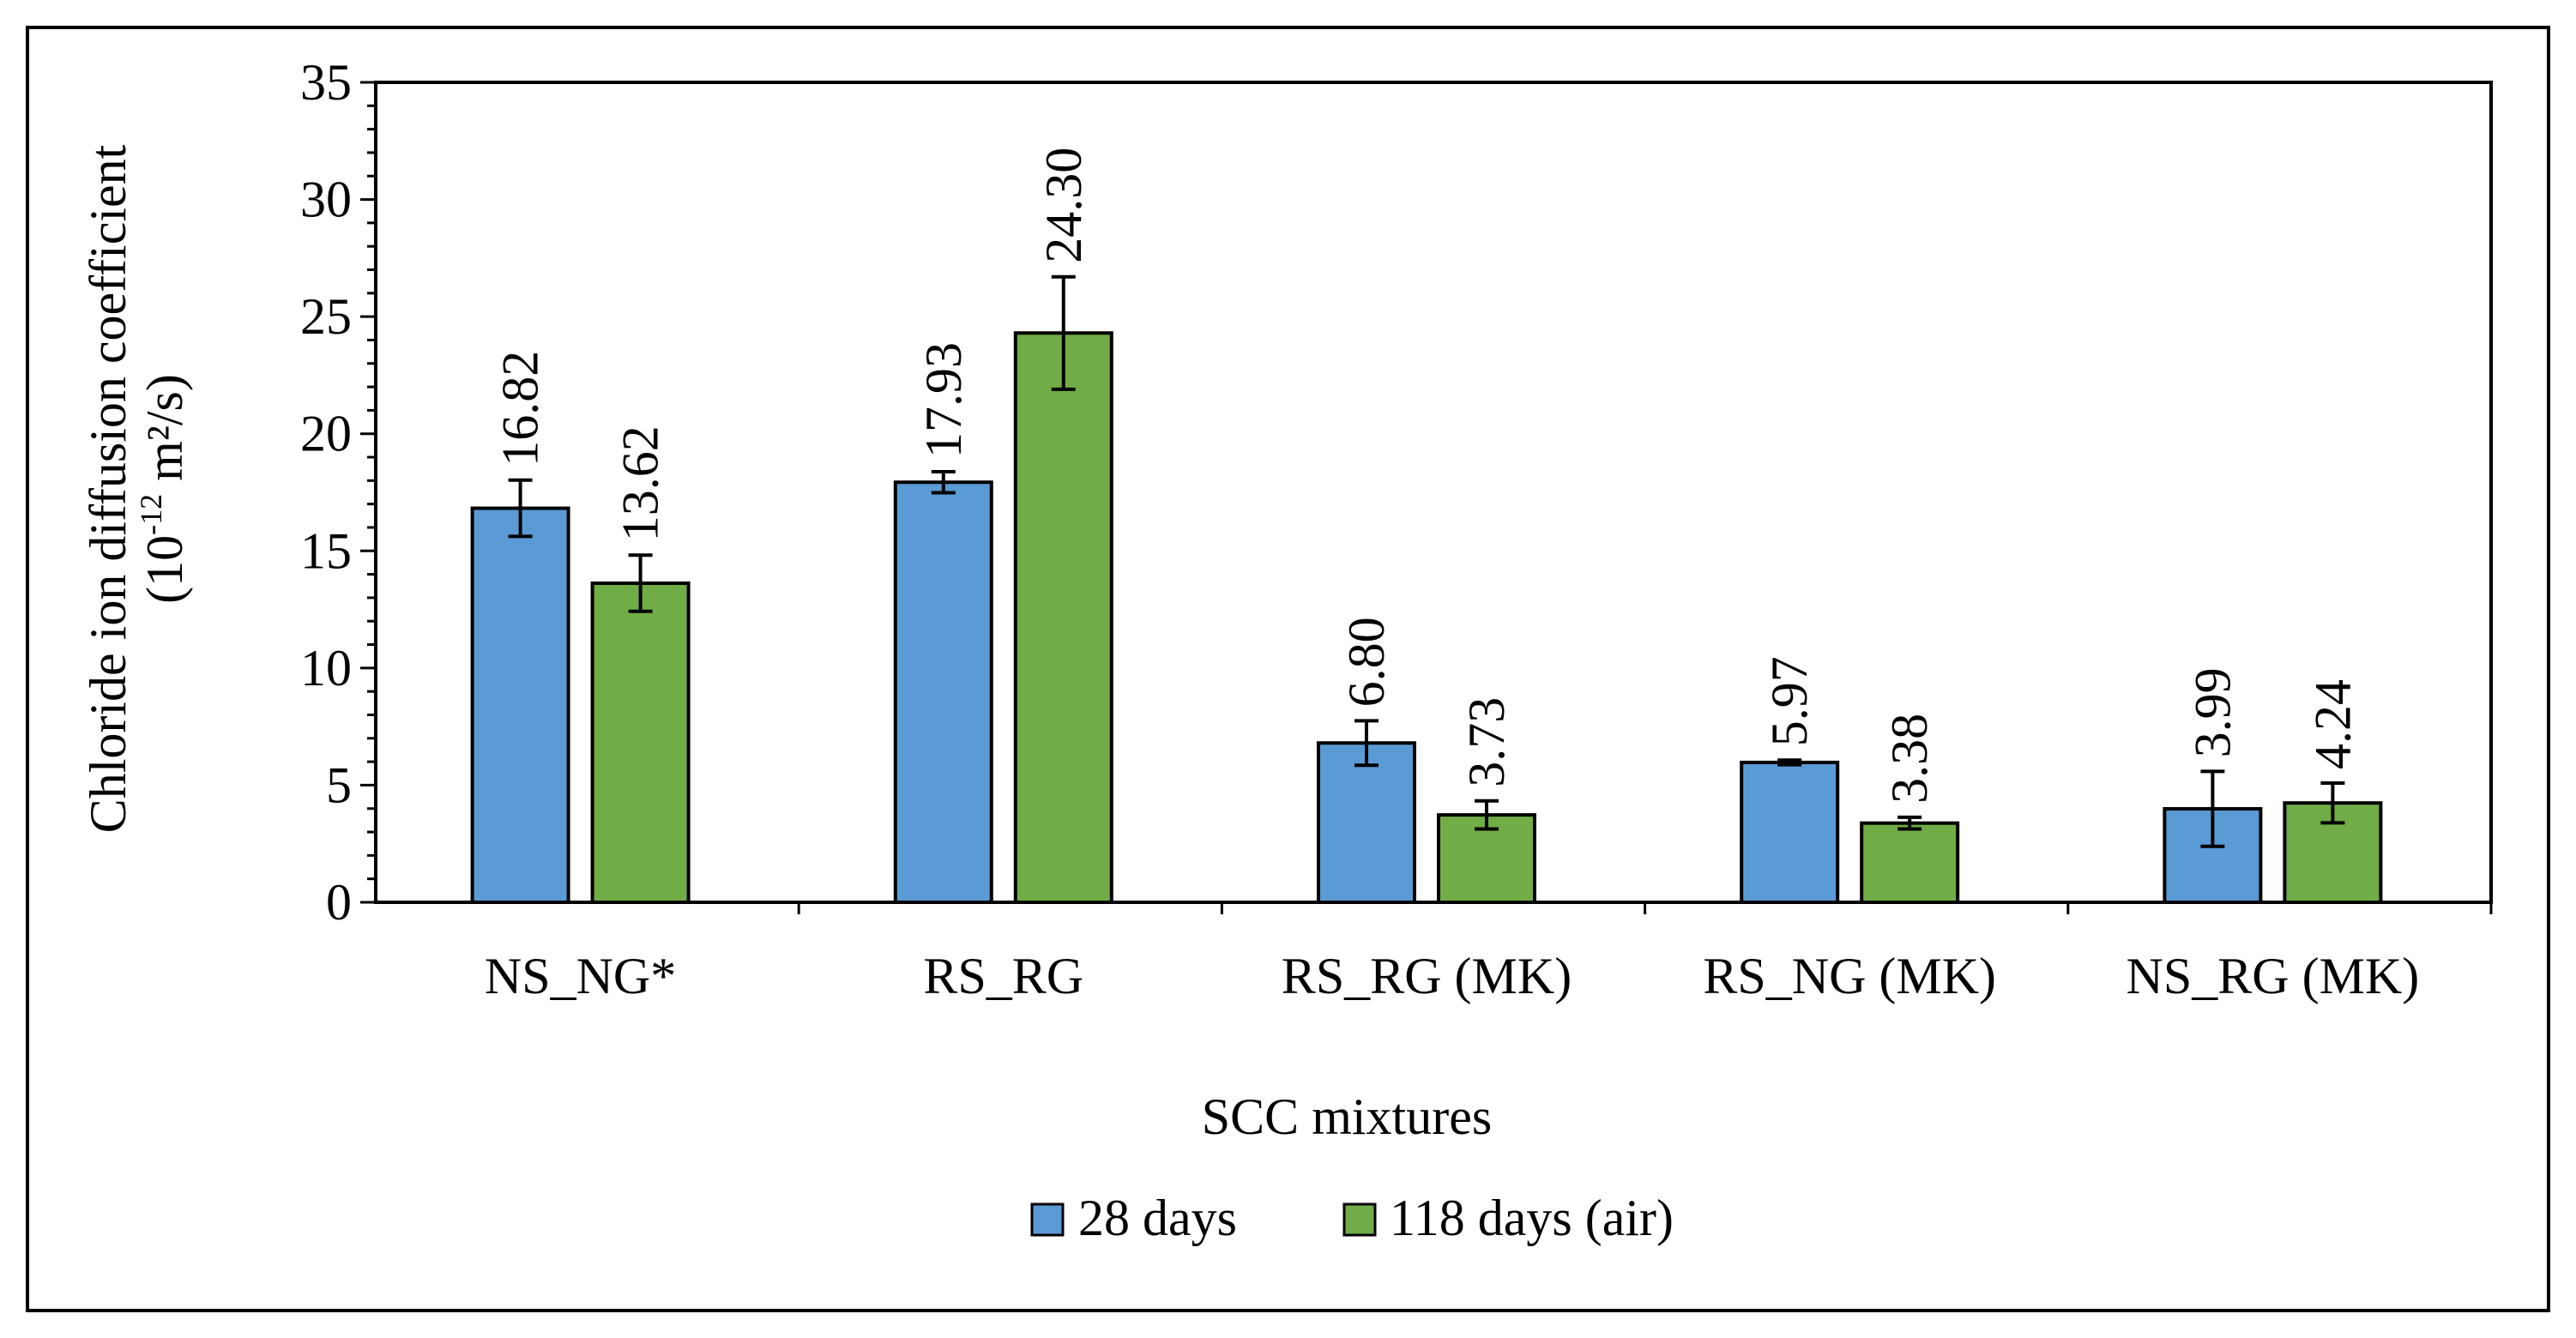 Image resolution: width=2576 pixels, height=1338 pixels. I want to click on legend: 28 days 118 days (air), so click(1352, 1218).